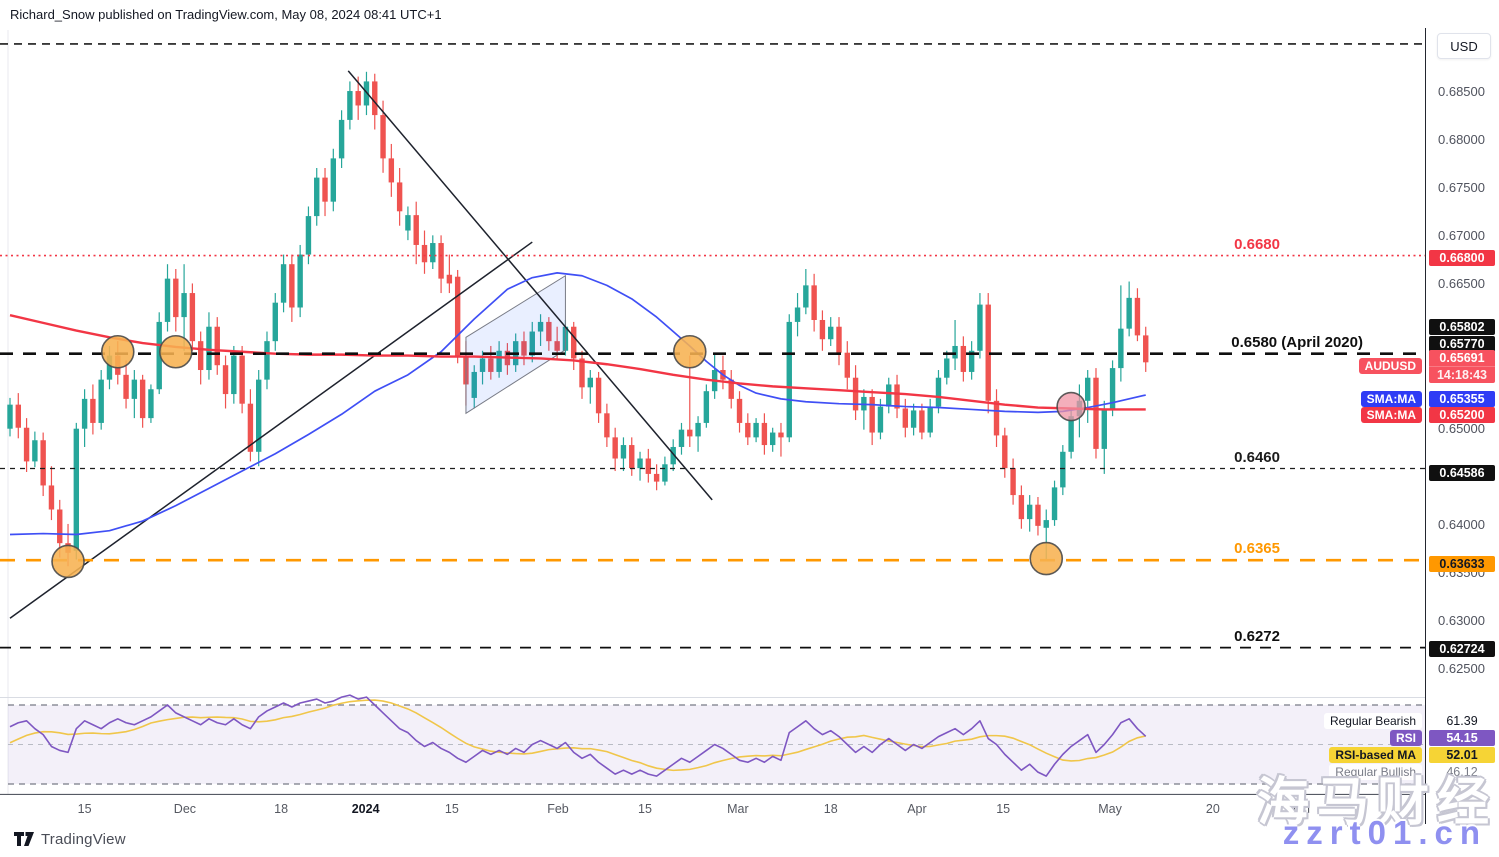 Image resolution: width=1499 pixels, height=857 pixels. What do you see at coordinates (1375, 755) in the screenshot?
I see `rsi-row-name: RSI-based MA` at bounding box center [1375, 755].